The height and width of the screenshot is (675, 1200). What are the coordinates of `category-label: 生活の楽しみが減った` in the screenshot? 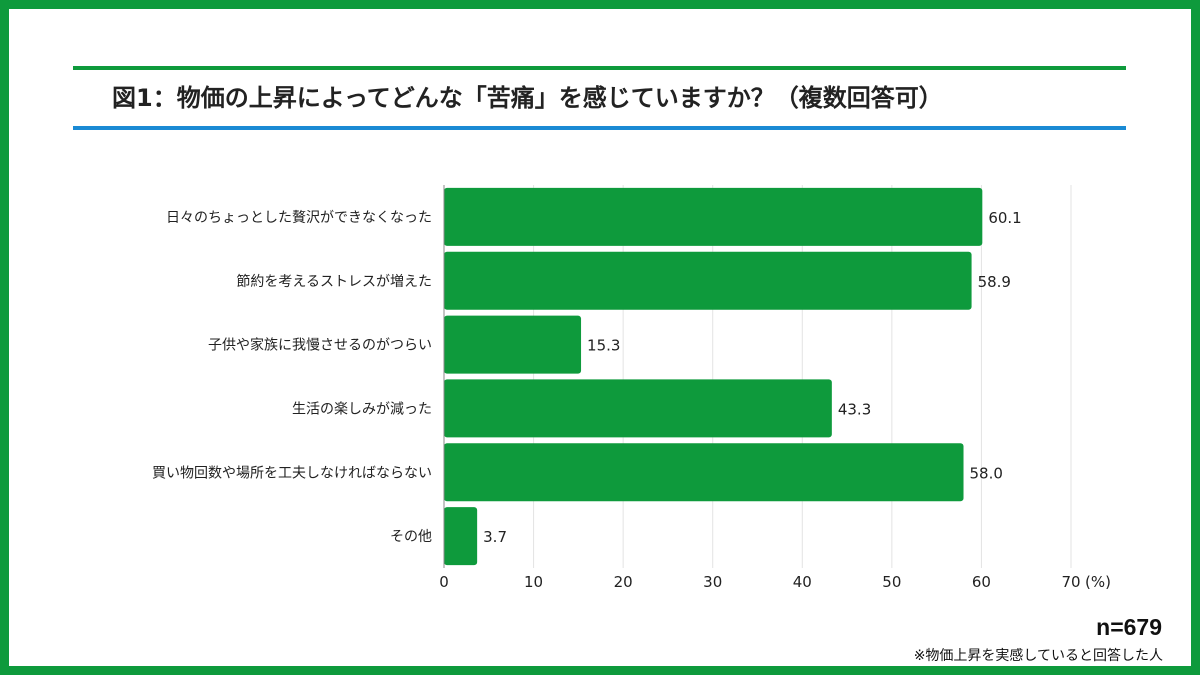 It's located at (362, 408).